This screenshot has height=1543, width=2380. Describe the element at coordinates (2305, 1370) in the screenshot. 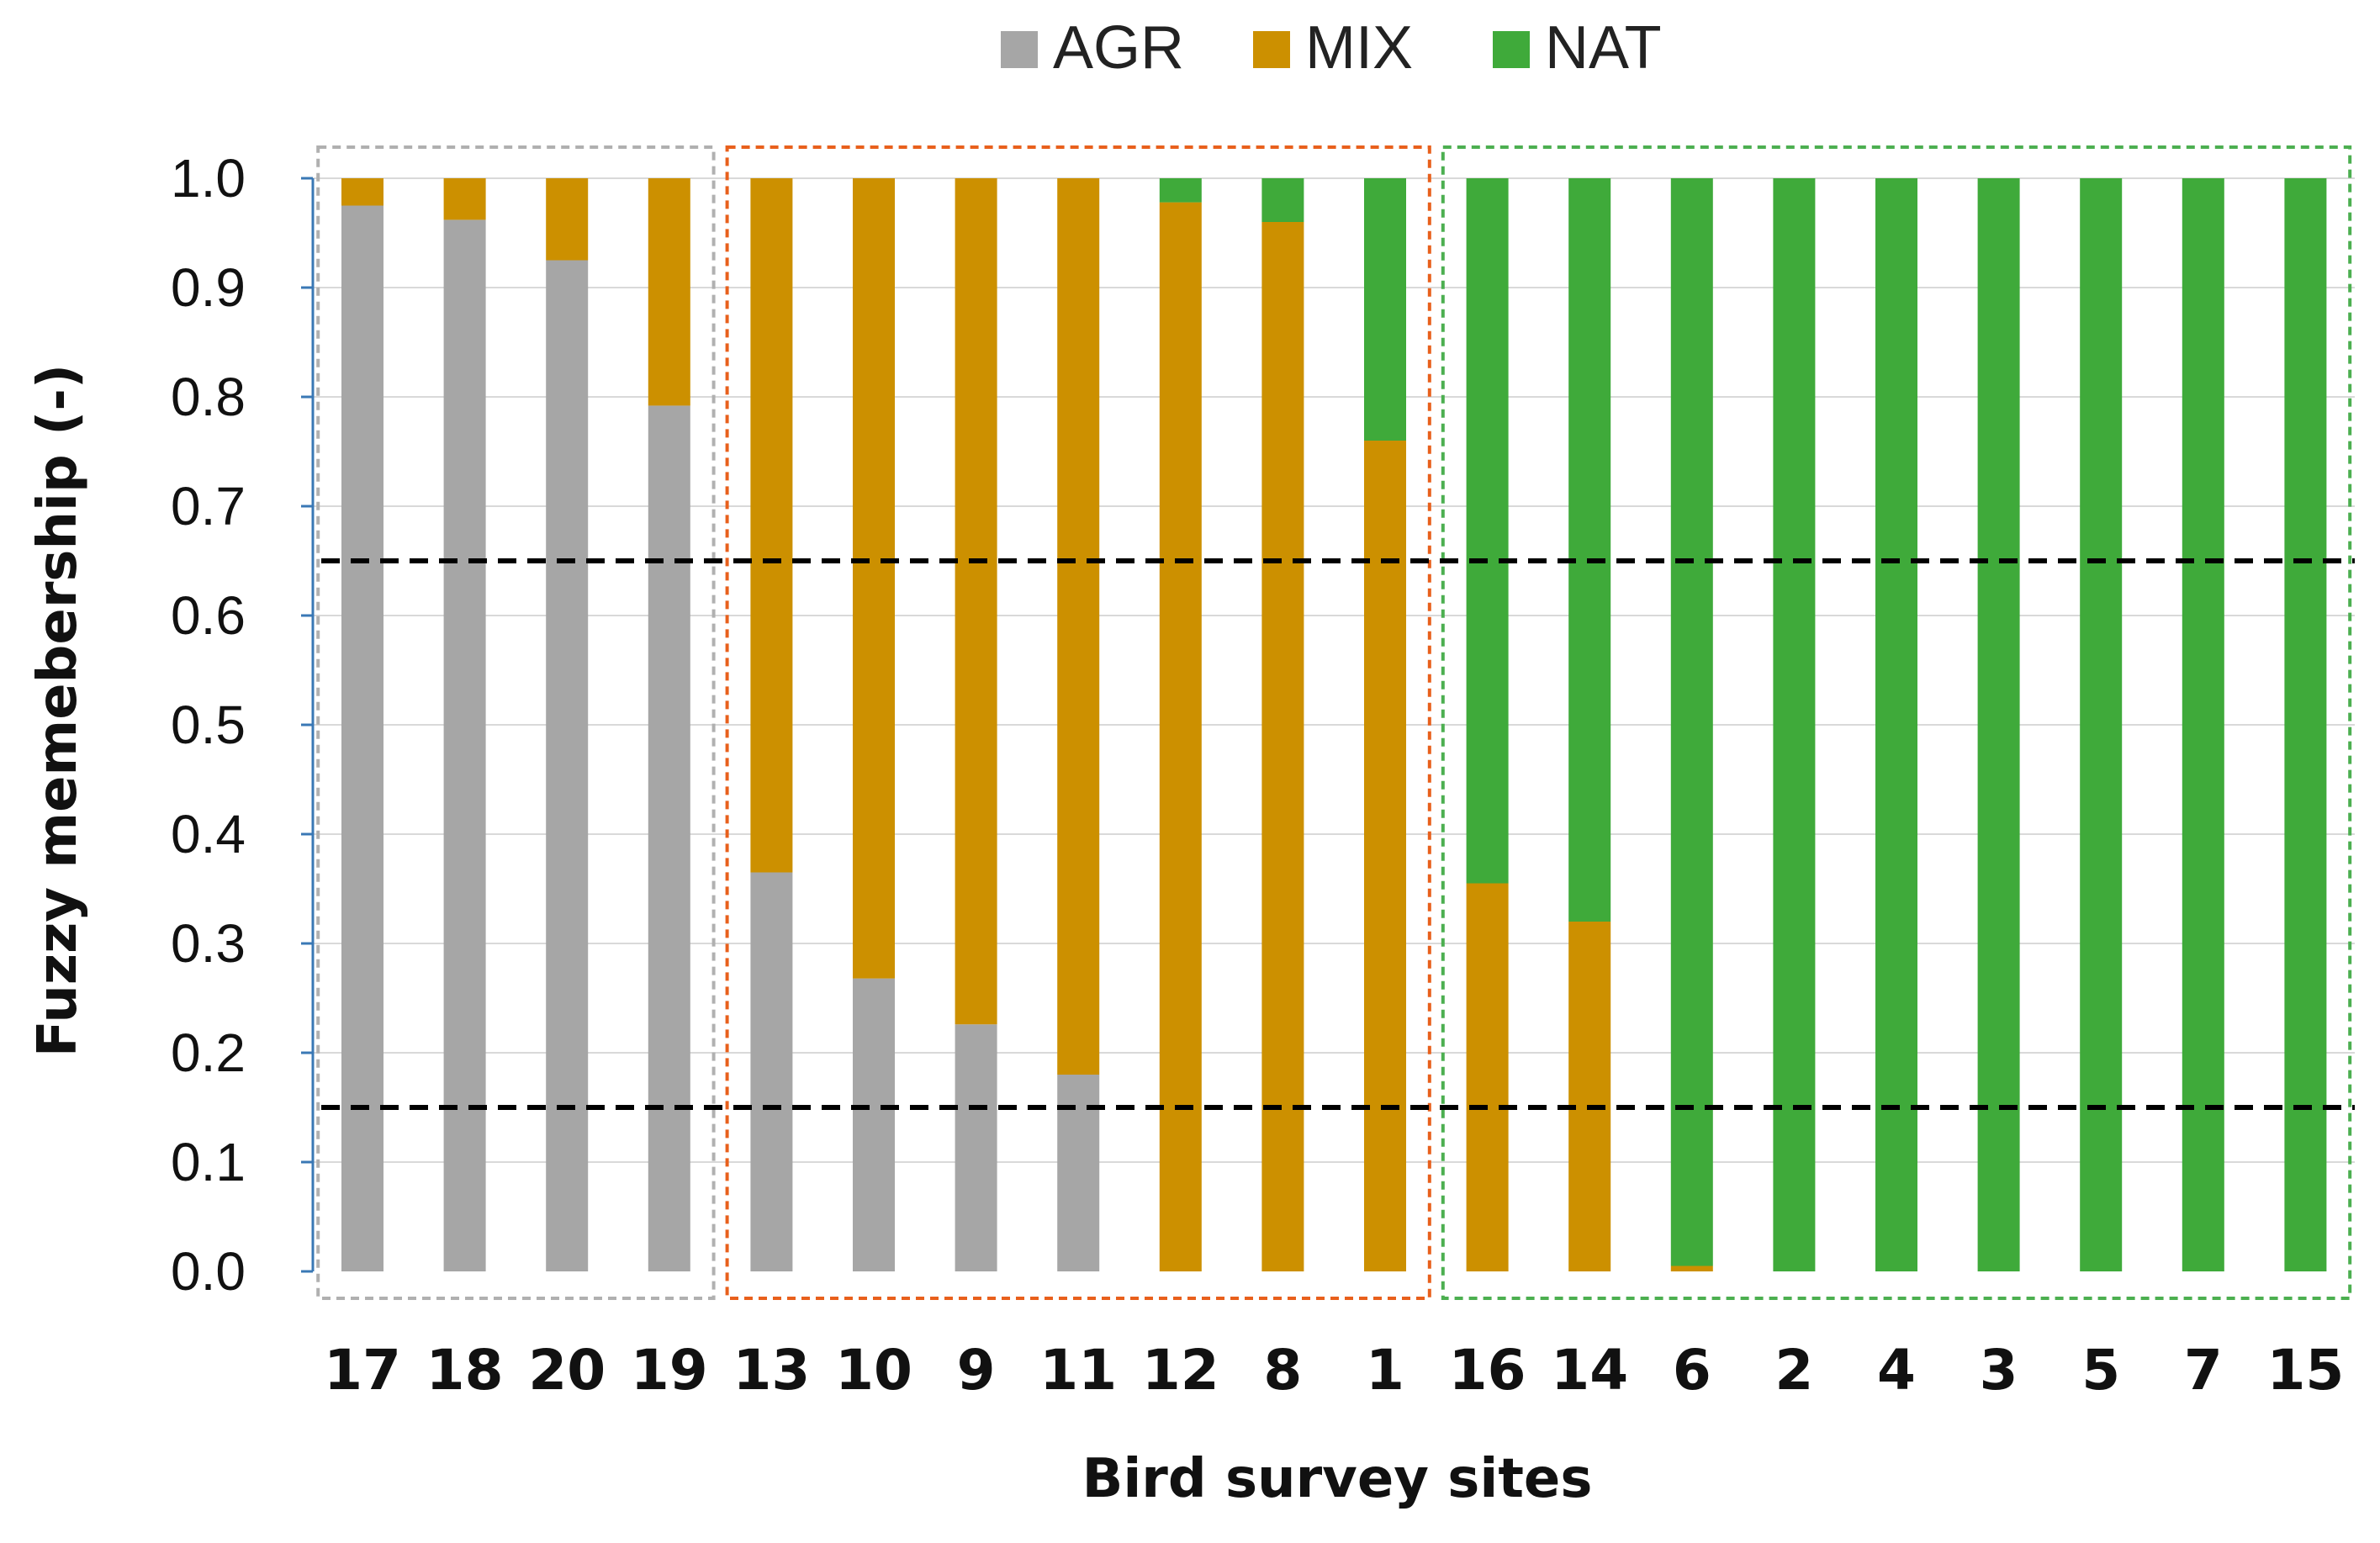

I see `x-tick-label: 15` at that location.